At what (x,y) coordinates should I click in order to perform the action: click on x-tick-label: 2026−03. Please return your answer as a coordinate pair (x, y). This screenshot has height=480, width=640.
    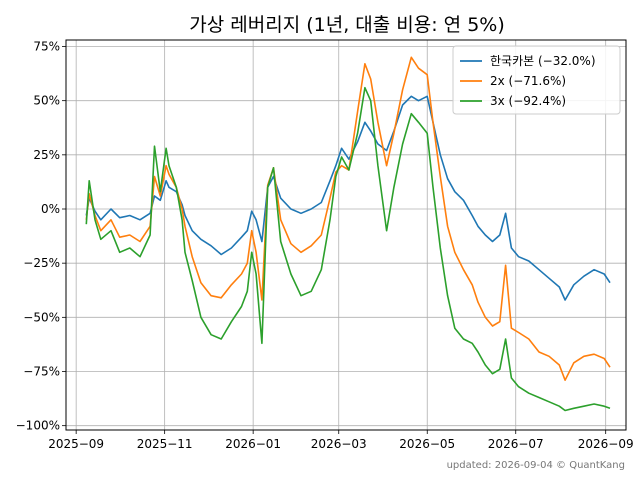
    Looking at the image, I should click on (339, 444).